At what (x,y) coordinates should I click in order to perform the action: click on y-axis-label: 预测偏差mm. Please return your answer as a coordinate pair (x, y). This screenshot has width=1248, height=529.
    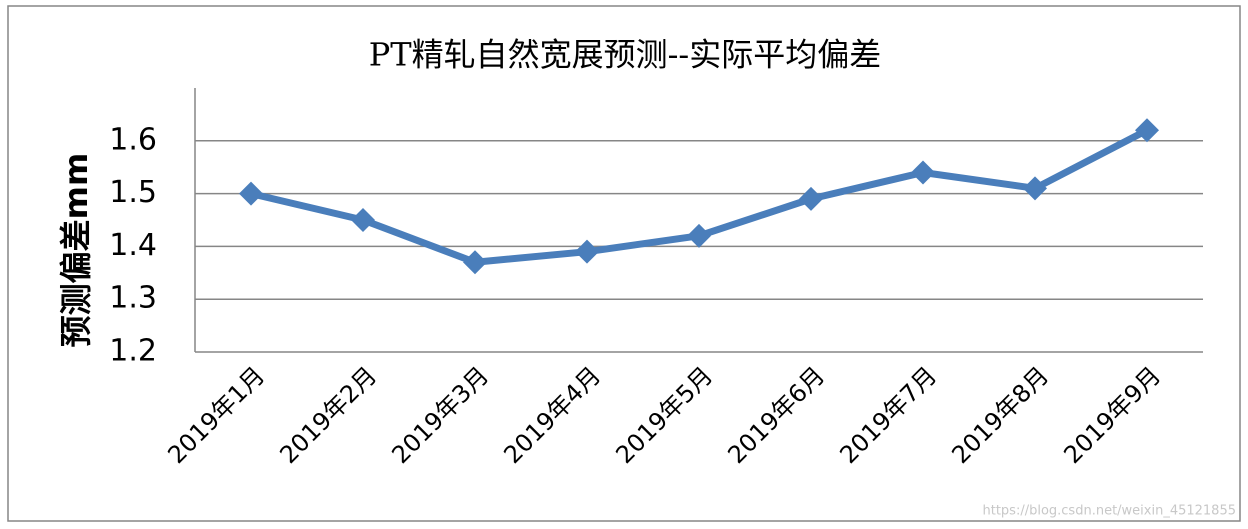
    Looking at the image, I should click on (76, 250).